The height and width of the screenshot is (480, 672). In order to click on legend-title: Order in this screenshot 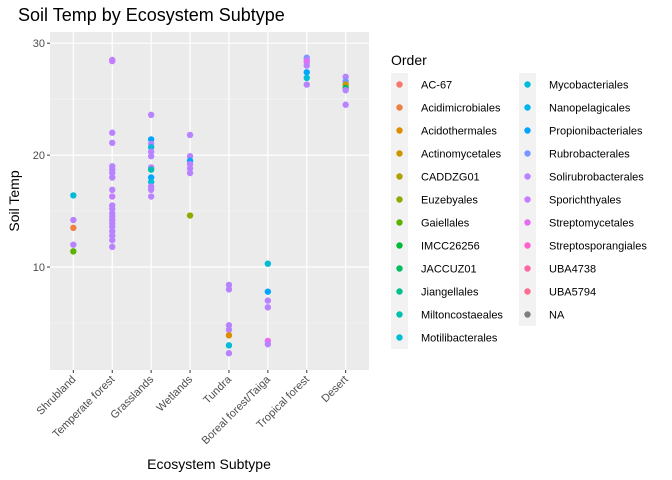, I will do `click(409, 60)`.